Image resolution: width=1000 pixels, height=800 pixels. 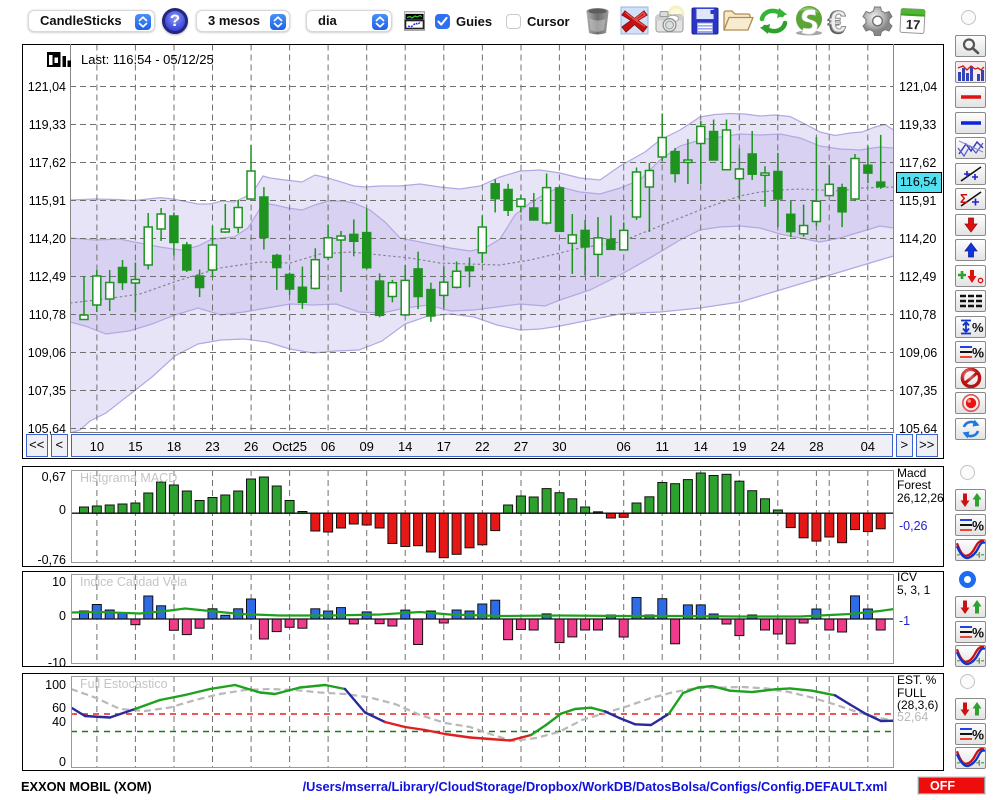 What do you see at coordinates (912, 25) in the screenshot?
I see `svg-text: 17` at bounding box center [912, 25].